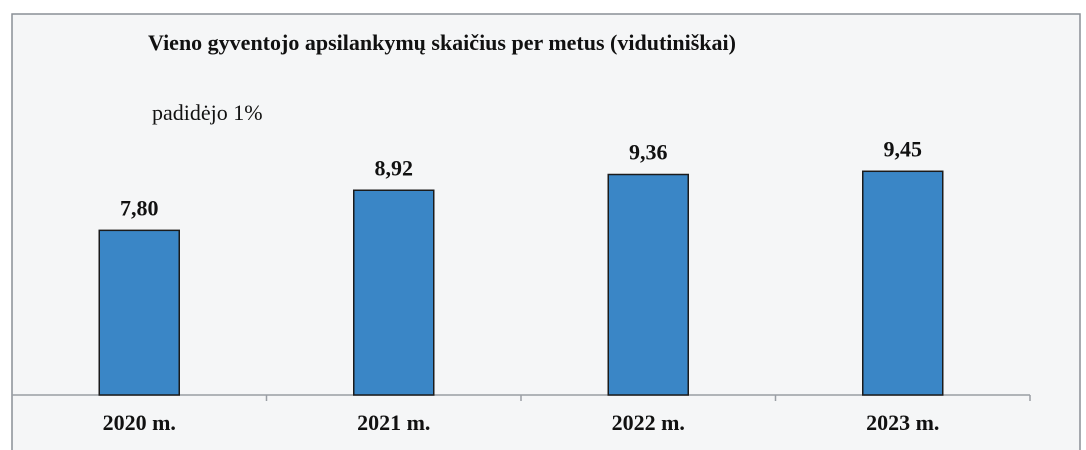  I want to click on annotation: padidėjo 1%, so click(207, 112).